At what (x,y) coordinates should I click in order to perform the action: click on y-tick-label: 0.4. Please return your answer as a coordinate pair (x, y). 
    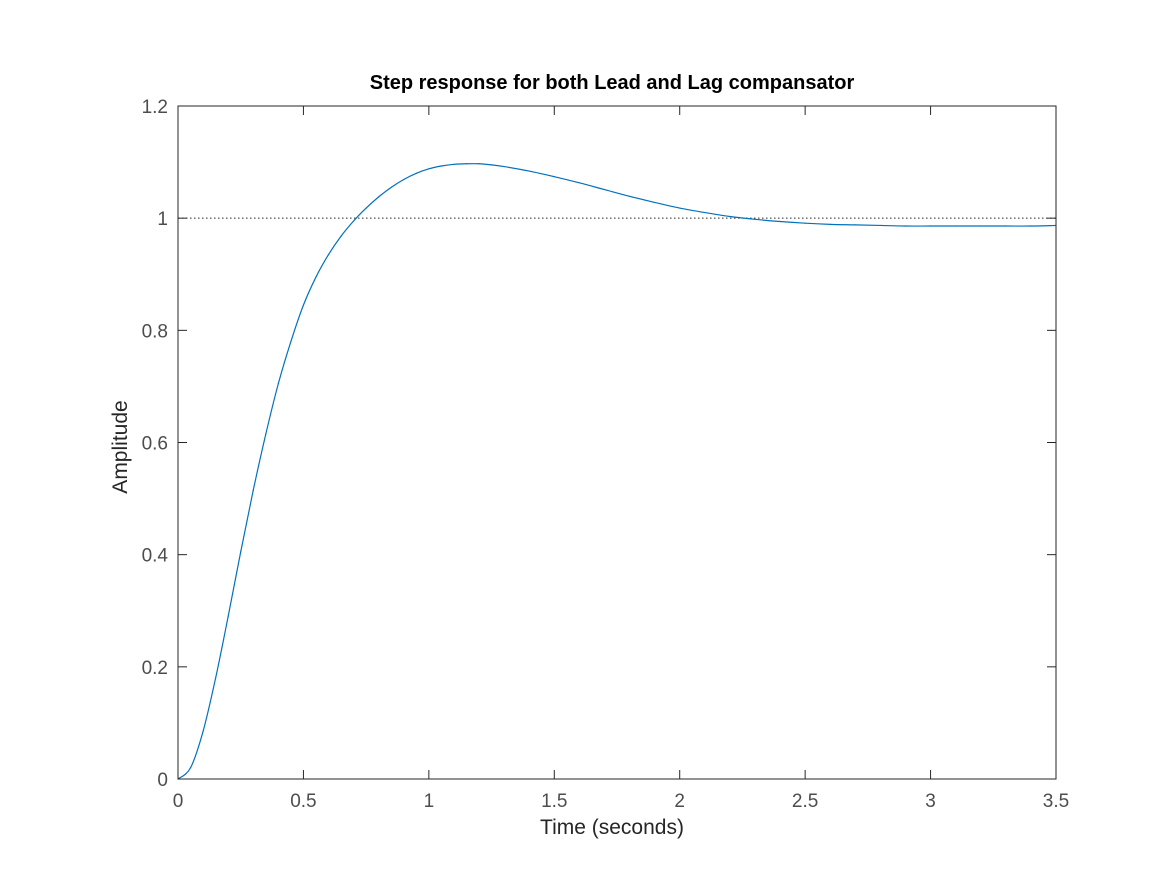
    Looking at the image, I should click on (155, 556).